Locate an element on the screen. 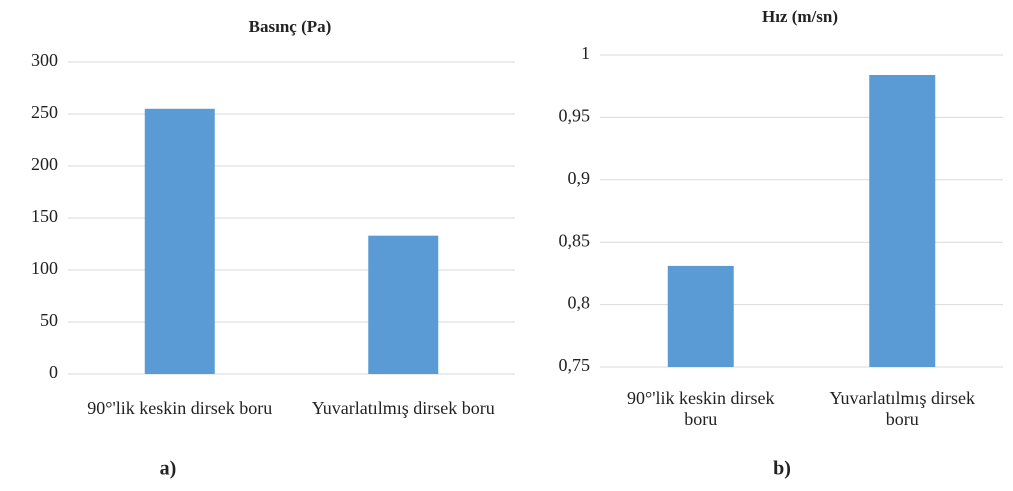  y-tick-label: 250 is located at coordinates (44, 112).